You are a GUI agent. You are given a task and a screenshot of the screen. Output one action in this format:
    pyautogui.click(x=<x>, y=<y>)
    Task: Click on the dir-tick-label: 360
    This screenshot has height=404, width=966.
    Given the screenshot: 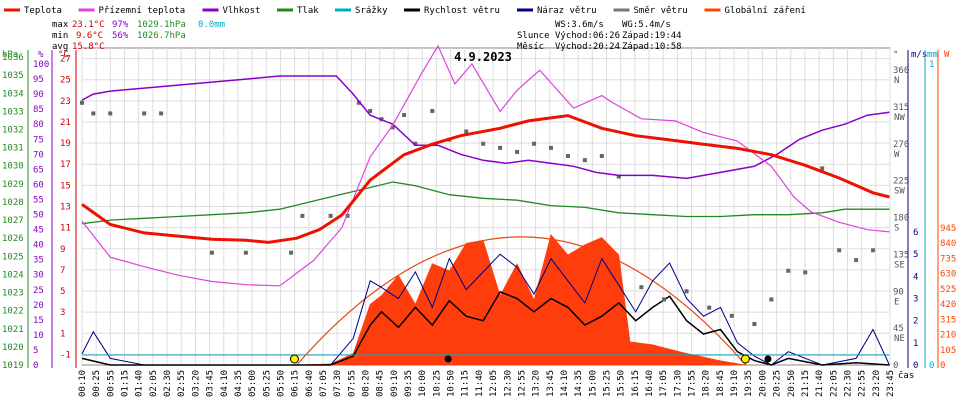 What is the action you would take?
    pyautogui.click(x=901, y=71)
    